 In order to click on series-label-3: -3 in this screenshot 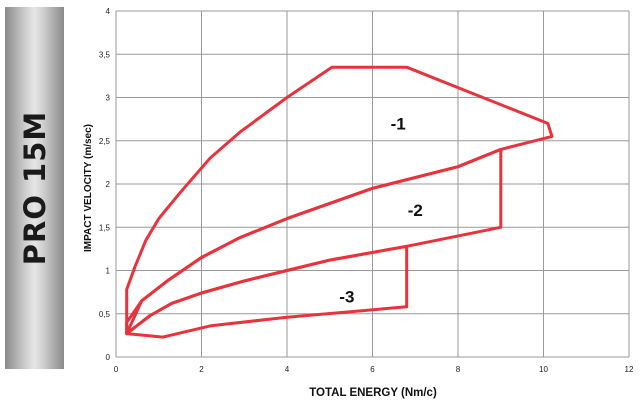, I will do `click(346, 296)`.